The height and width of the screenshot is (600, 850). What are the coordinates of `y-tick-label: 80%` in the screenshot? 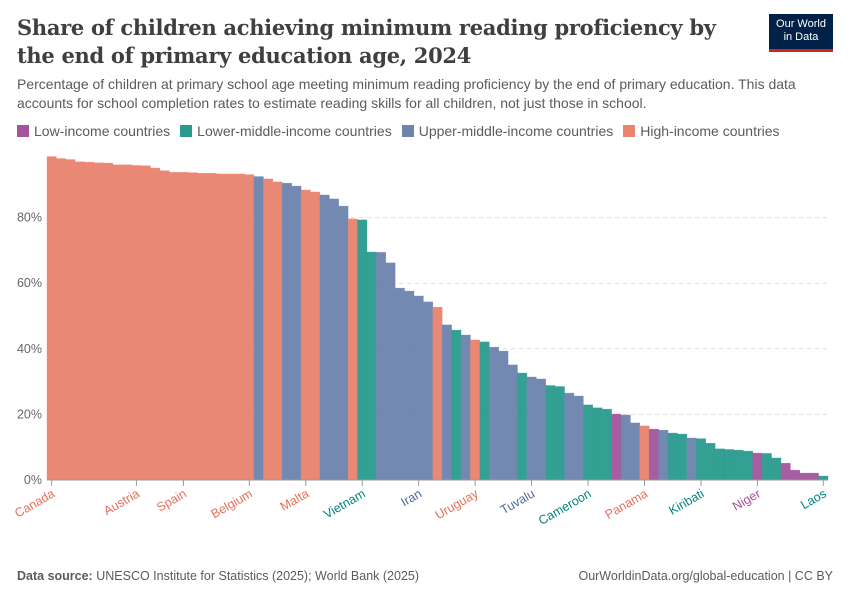 It's located at (29, 218).